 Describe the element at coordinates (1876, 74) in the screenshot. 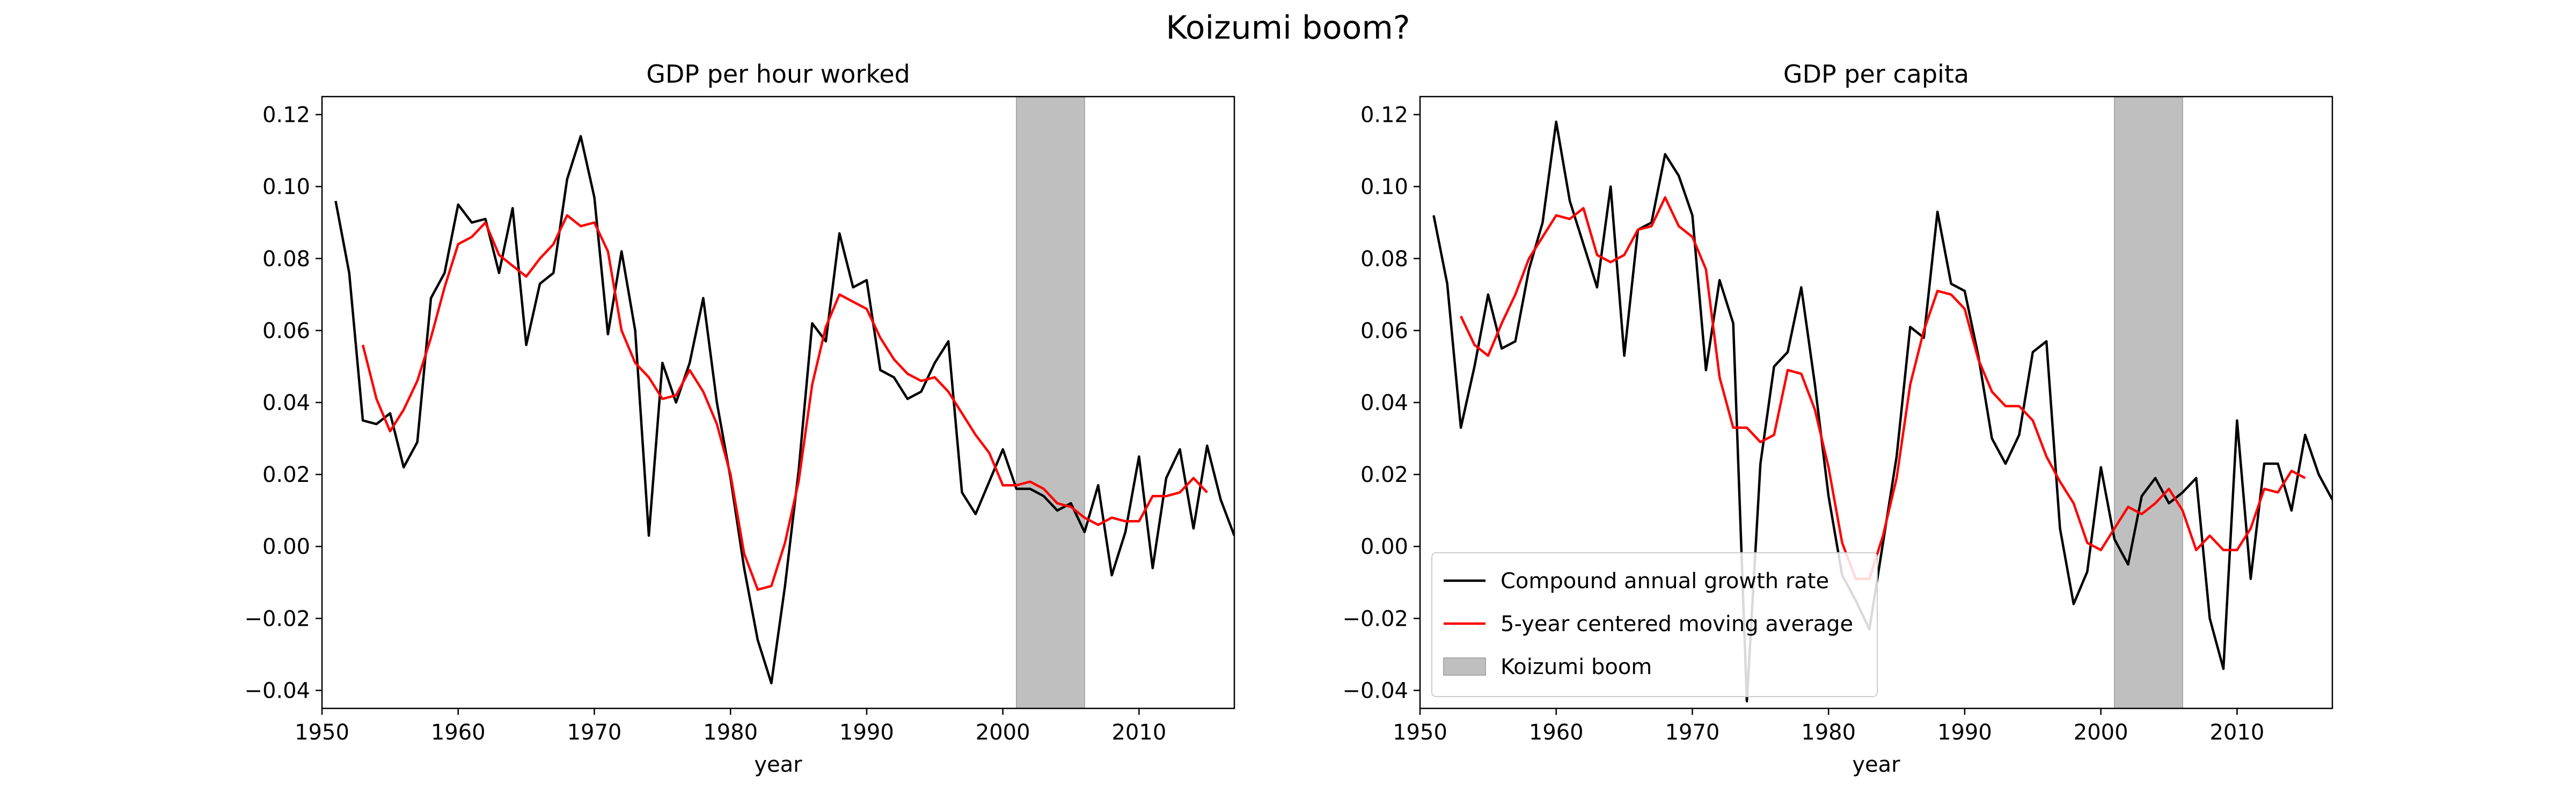

I see `chart-title: GDP per capita` at that location.